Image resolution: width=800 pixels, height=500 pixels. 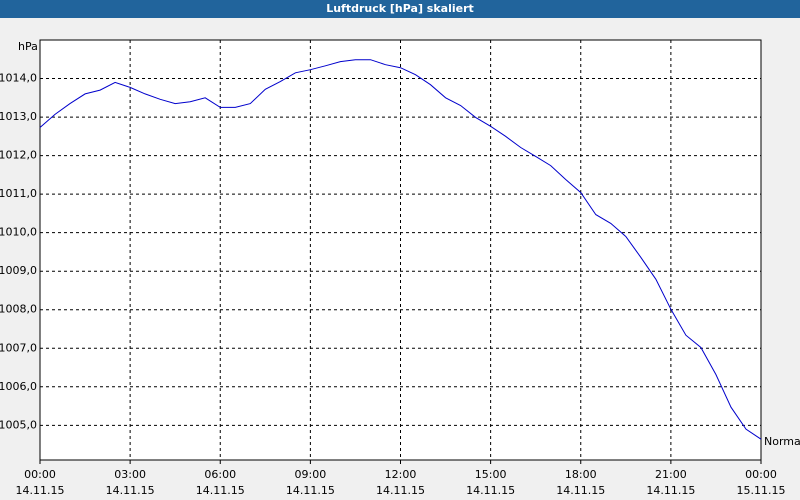 What do you see at coordinates (671, 474) in the screenshot?
I see `x-tick-label: 21:00` at bounding box center [671, 474].